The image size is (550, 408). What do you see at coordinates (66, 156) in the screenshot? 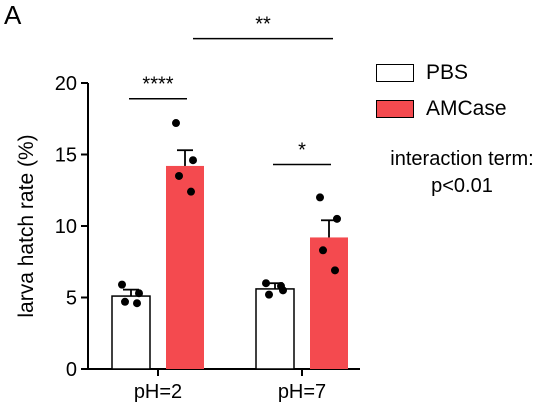
I see `y-tick-label: 15` at bounding box center [66, 156].